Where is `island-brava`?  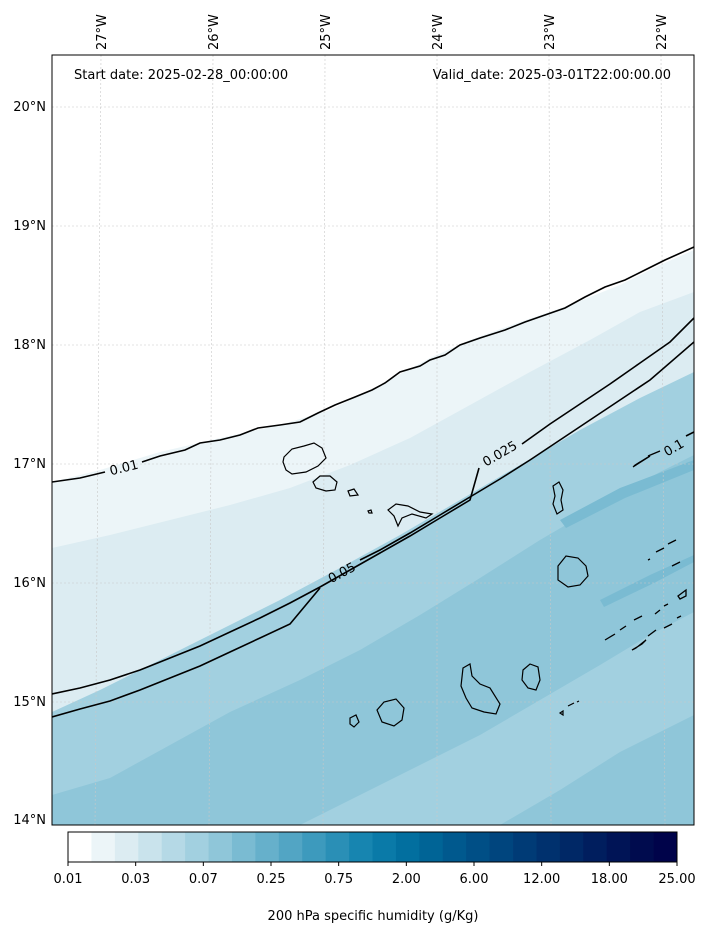
island-brava is located at coordinates (354, 721).